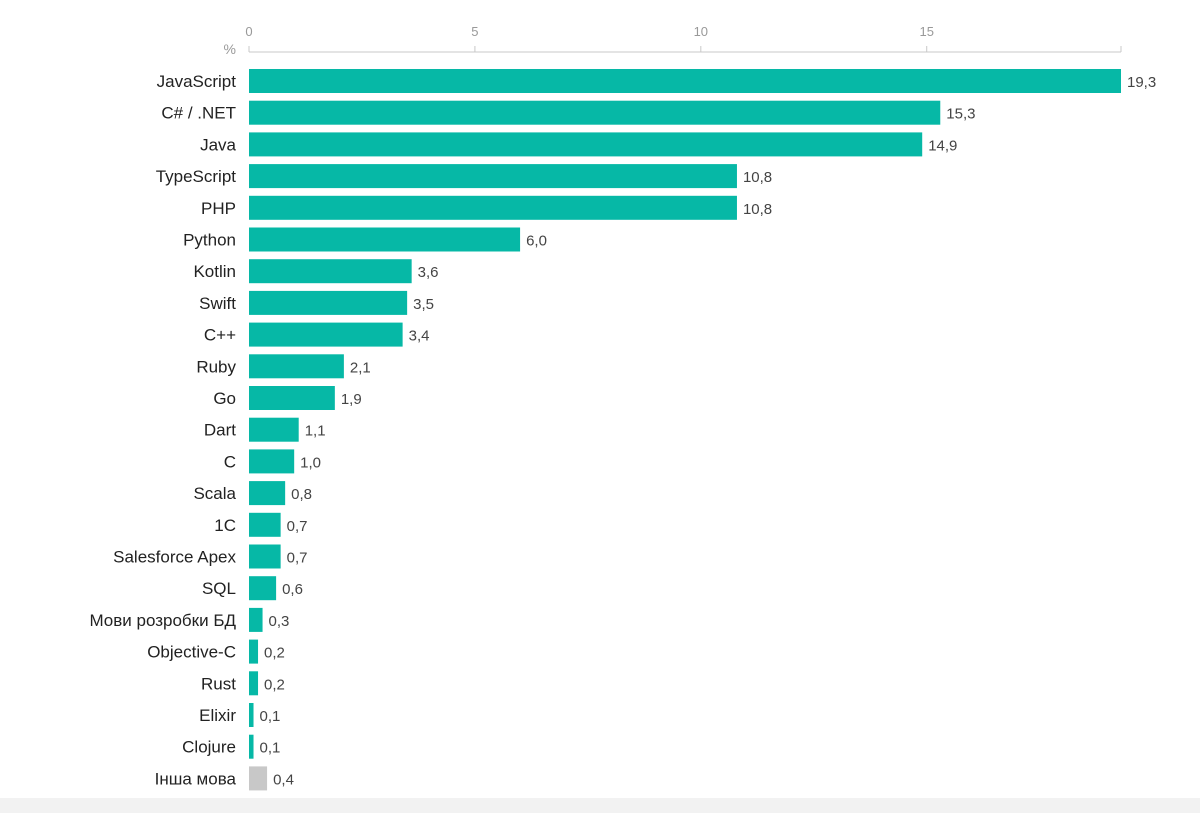 The height and width of the screenshot is (813, 1200). I want to click on bar-row: C 1,0, so click(272, 461).